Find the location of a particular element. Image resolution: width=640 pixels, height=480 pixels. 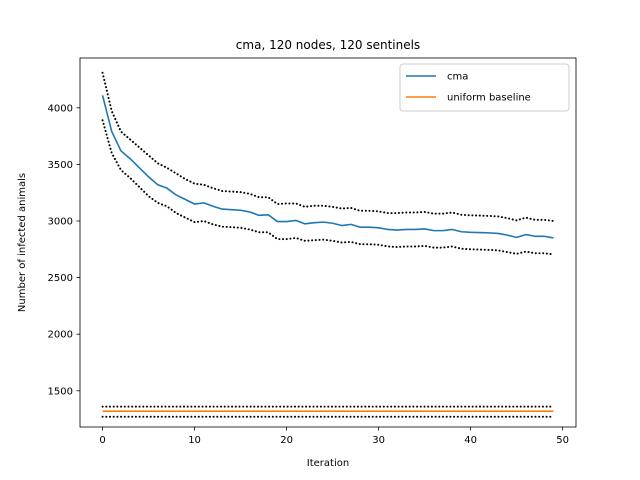

x-tick-label: 30 is located at coordinates (378, 440).